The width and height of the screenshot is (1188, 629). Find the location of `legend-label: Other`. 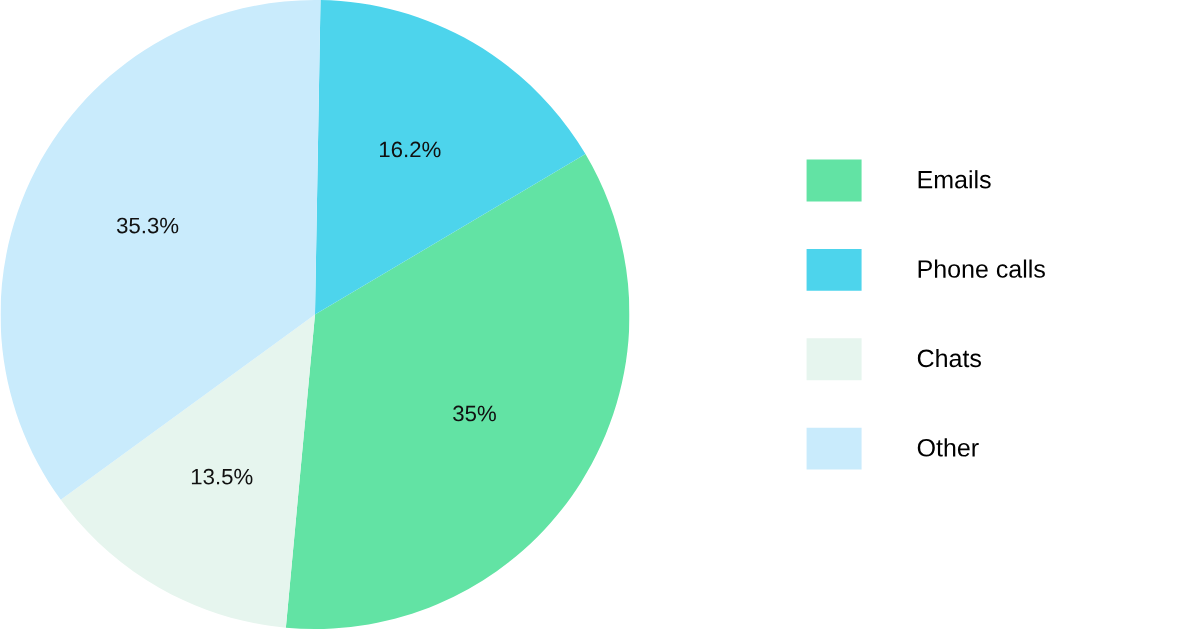

legend-label: Other is located at coordinates (948, 447).